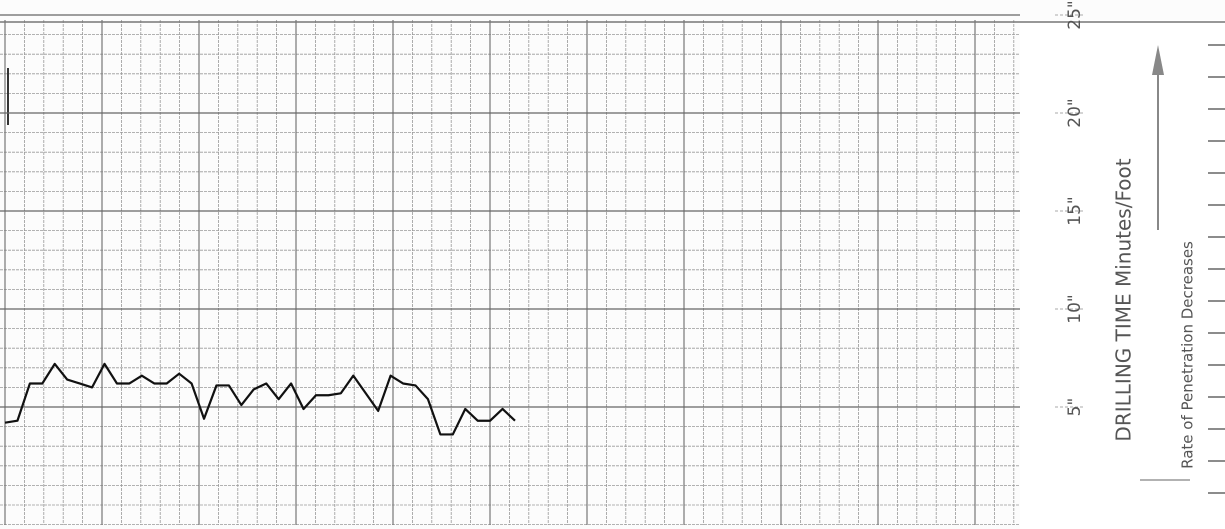 The height and width of the screenshot is (529, 1225). I want to click on y-axis-label: DRILLING TIME Minutes/Foot, so click(1124, 299).